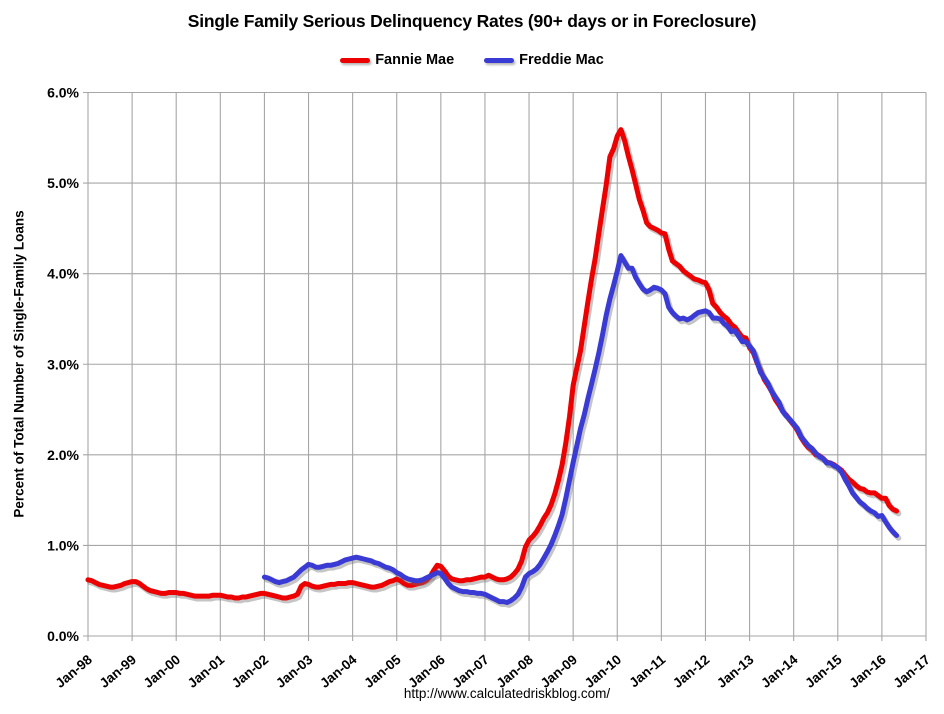 This screenshot has width=944, height=714. Describe the element at coordinates (426, 670) in the screenshot. I see `x-tick-label: Jan-06` at that location.